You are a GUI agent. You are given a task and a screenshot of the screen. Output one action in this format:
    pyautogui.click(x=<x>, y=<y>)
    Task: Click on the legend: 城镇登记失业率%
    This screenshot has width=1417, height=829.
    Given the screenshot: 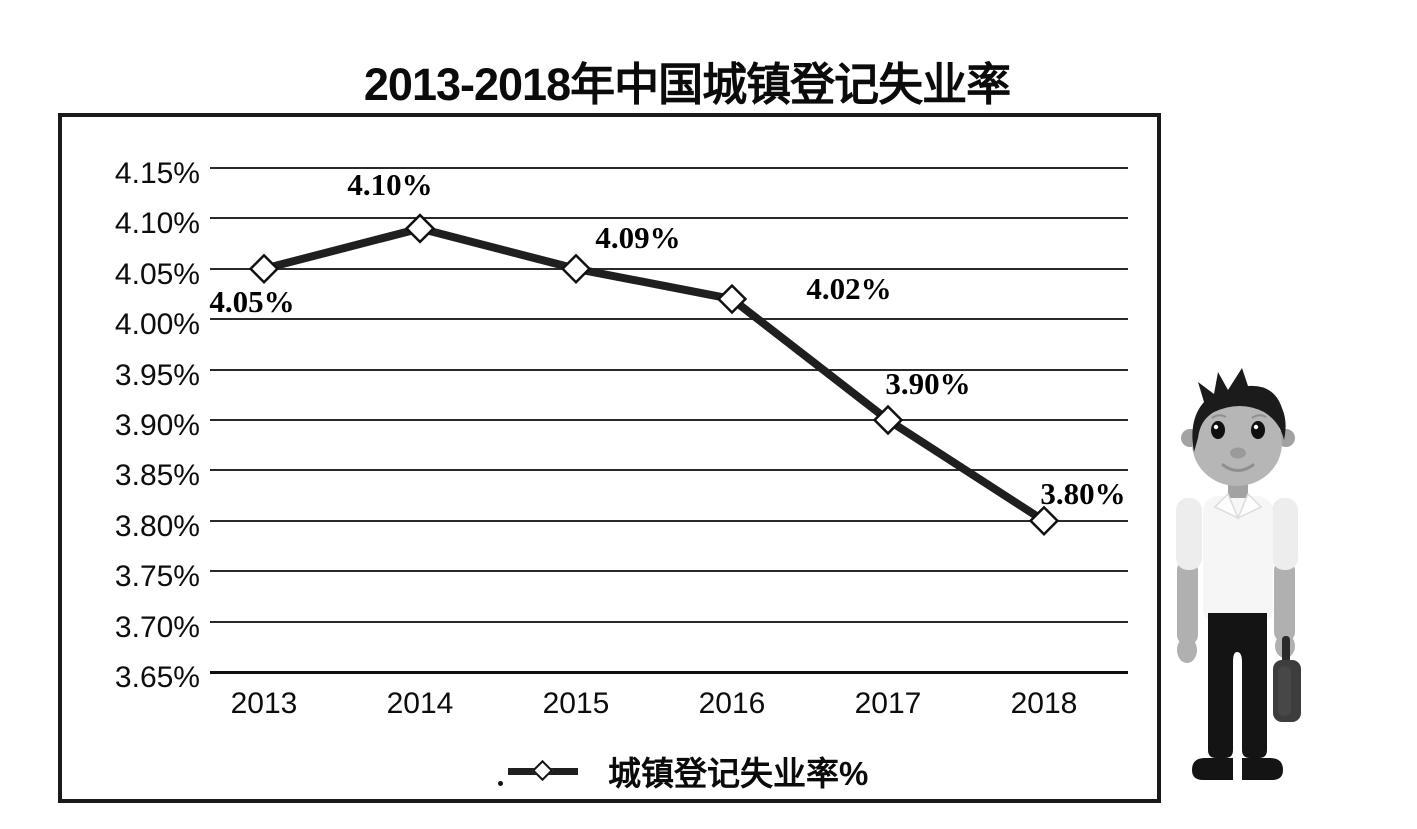 What is the action you would take?
    pyautogui.click(x=683, y=771)
    